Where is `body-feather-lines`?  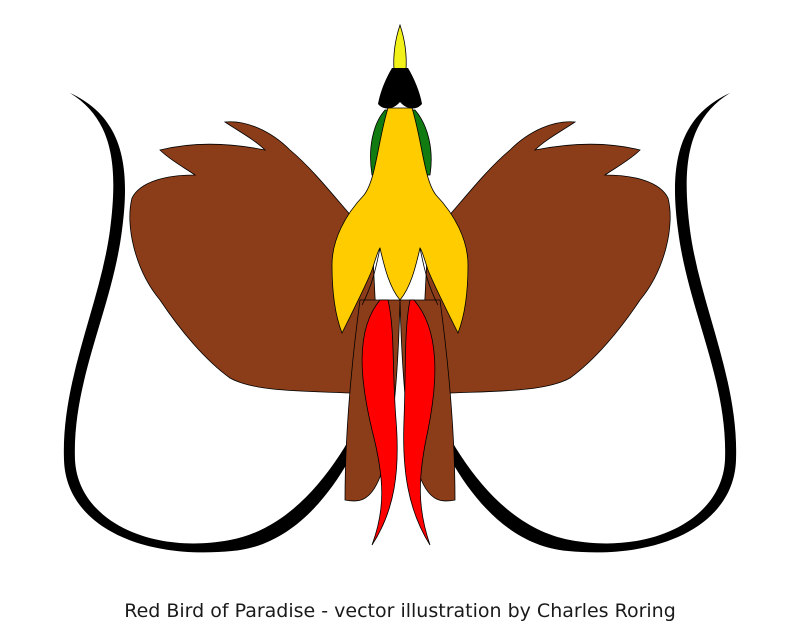 body-feather-lines is located at coordinates (400, 276).